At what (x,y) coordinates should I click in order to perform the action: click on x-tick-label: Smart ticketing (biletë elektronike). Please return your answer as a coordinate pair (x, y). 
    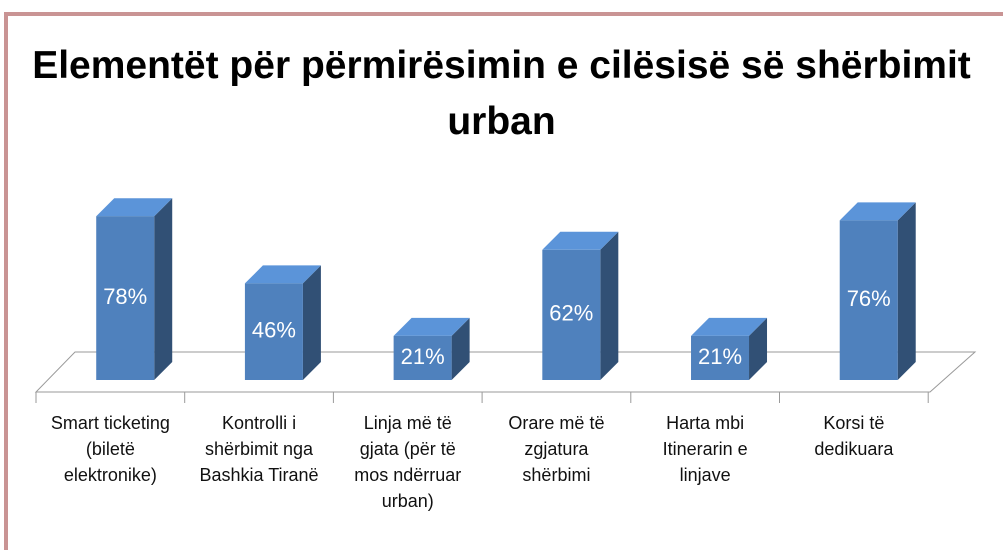
    Looking at the image, I should click on (110, 449).